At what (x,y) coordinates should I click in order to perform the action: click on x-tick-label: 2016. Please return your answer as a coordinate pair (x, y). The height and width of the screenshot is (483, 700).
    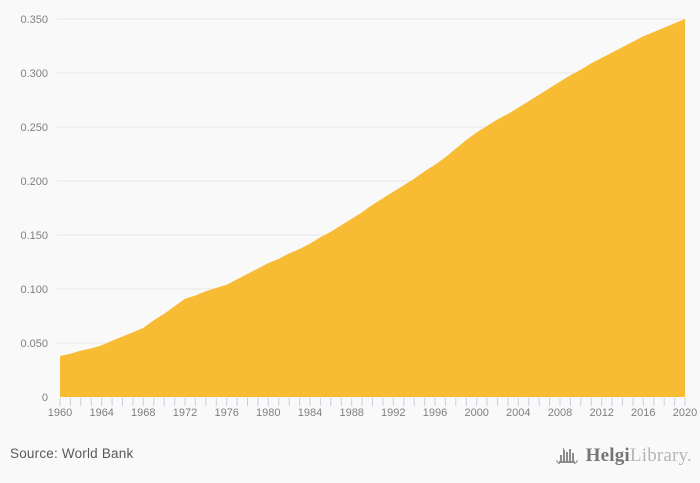
    Looking at the image, I should click on (643, 413).